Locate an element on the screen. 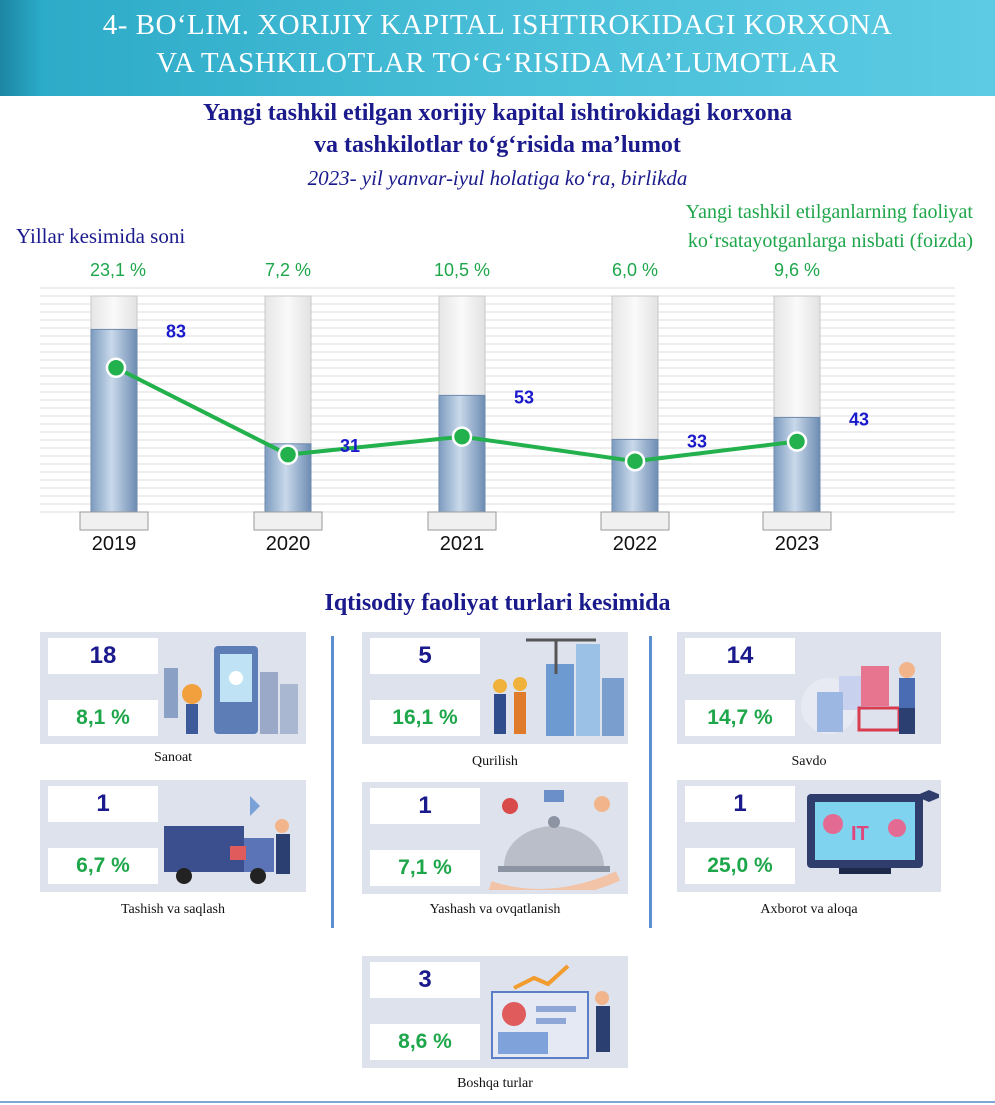  category-name-yashash: Yashash va ovqatlanish is located at coordinates (495, 909).